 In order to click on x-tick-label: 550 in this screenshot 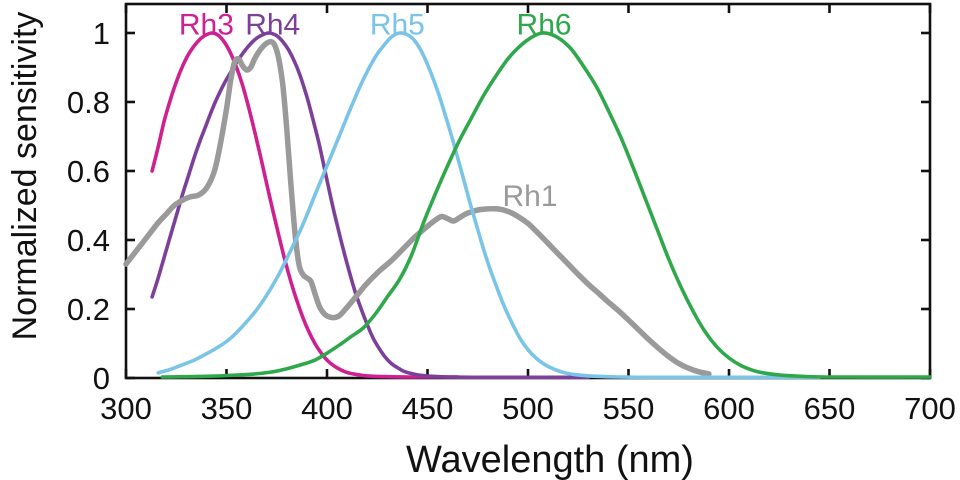, I will do `click(629, 408)`.